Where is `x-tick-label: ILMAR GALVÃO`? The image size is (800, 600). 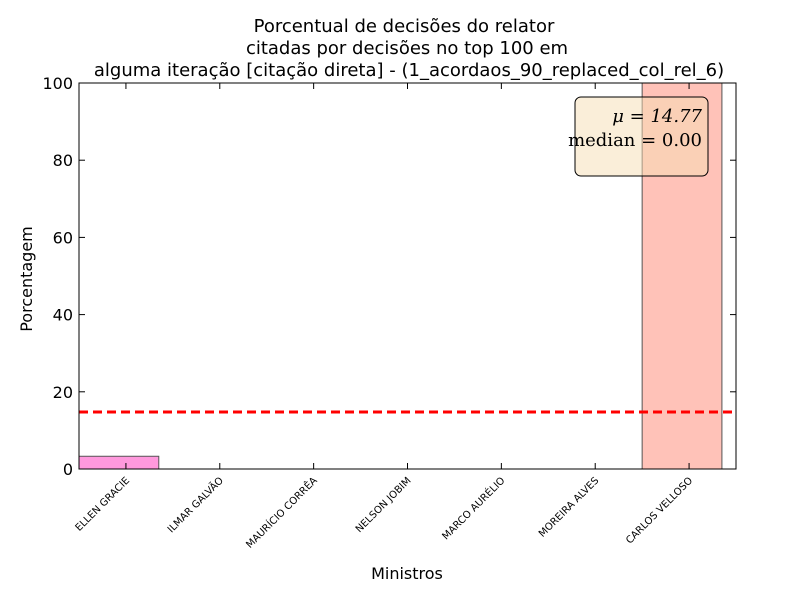 x-tick-label: ILMAR GALVÃO is located at coordinates (195, 505).